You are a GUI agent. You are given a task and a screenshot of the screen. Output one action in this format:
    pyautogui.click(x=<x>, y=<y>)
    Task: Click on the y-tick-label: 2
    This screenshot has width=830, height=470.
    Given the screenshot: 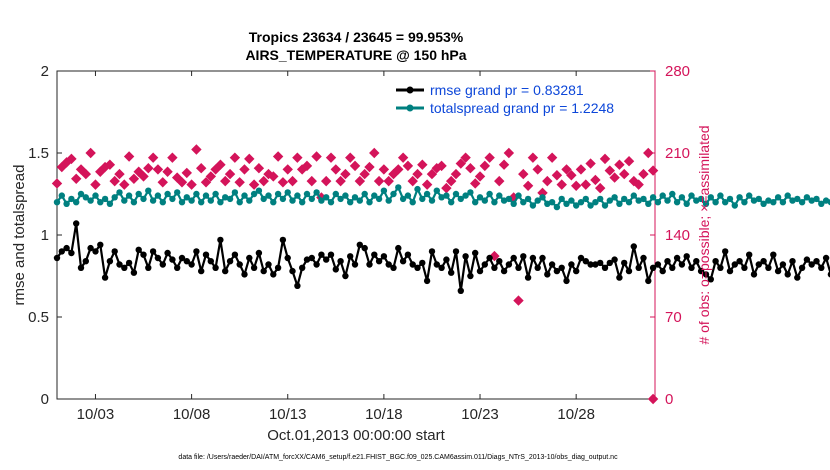 What is the action you would take?
    pyautogui.click(x=45, y=71)
    